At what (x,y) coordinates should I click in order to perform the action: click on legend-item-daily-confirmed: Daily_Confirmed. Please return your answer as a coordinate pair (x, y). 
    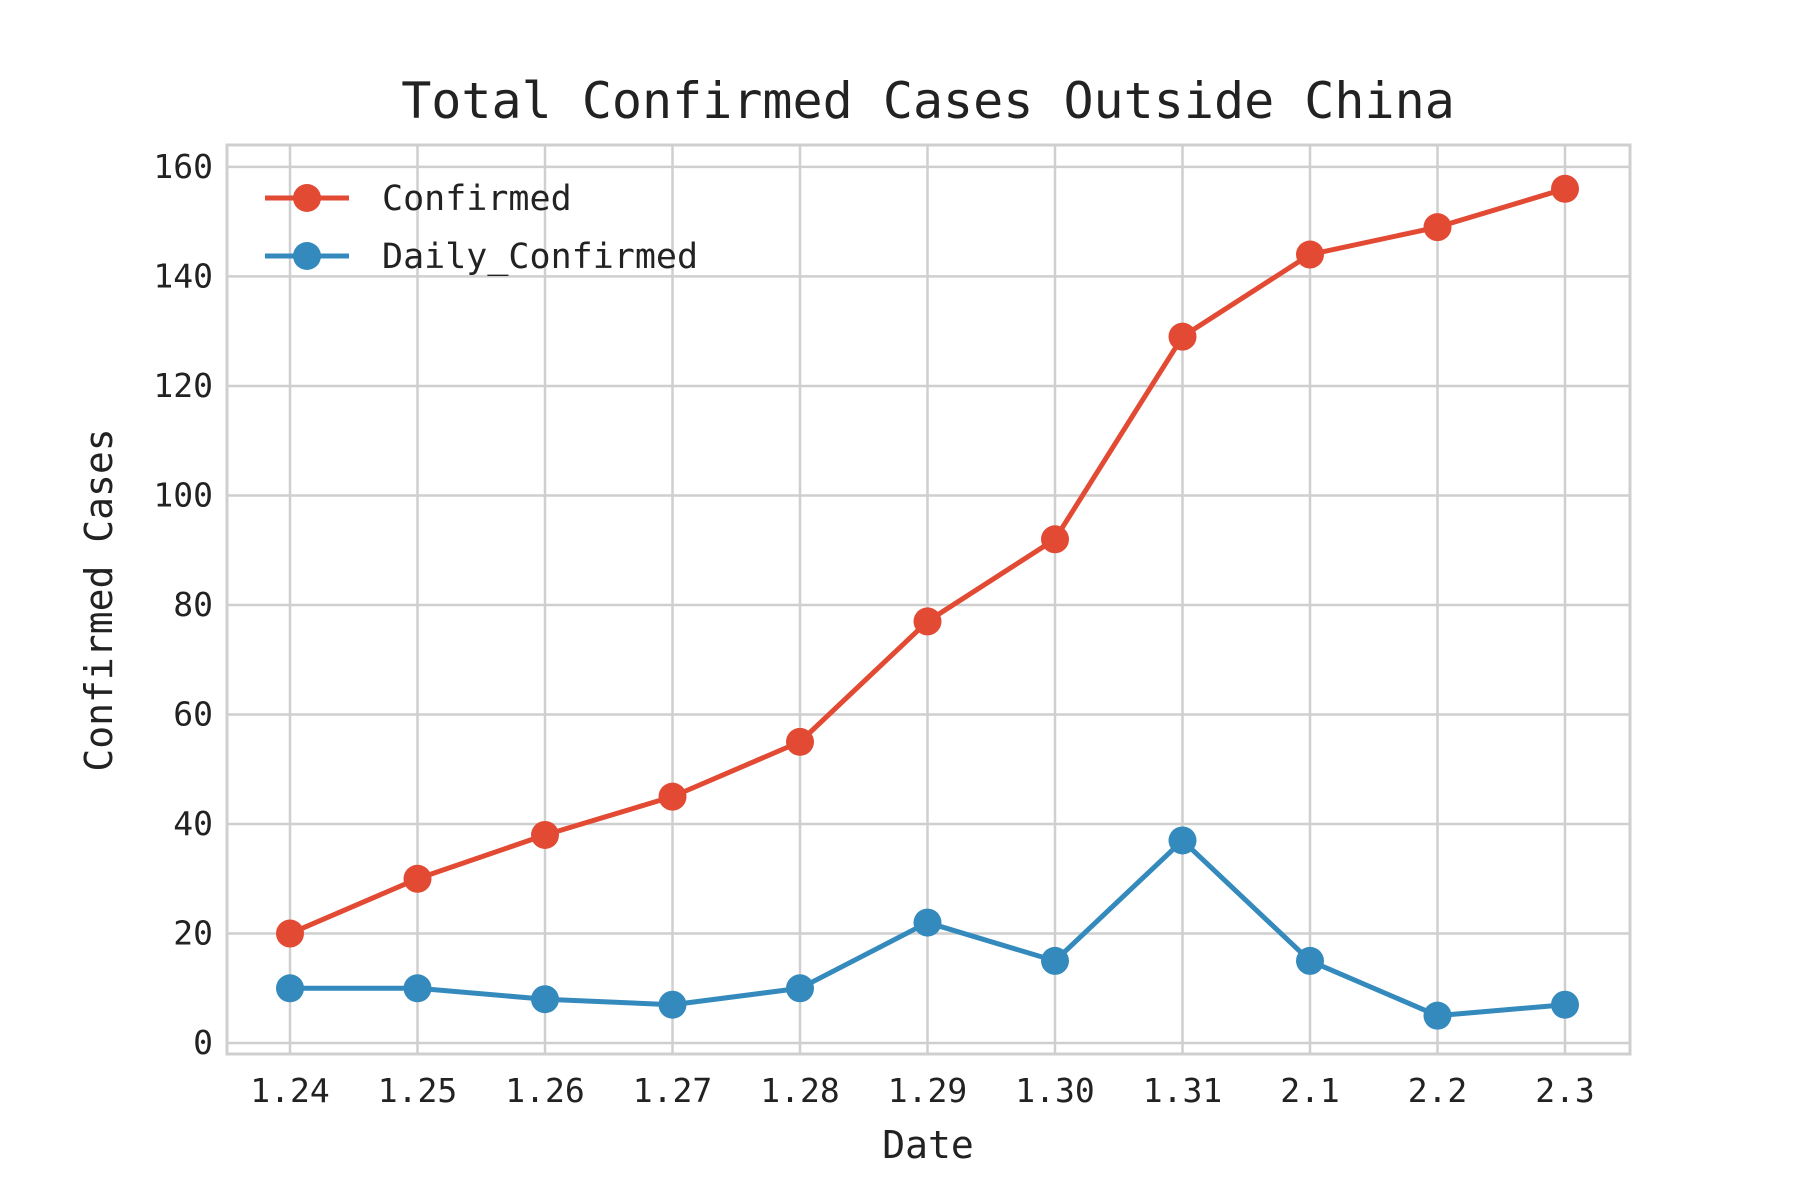
    Looking at the image, I should click on (481, 257).